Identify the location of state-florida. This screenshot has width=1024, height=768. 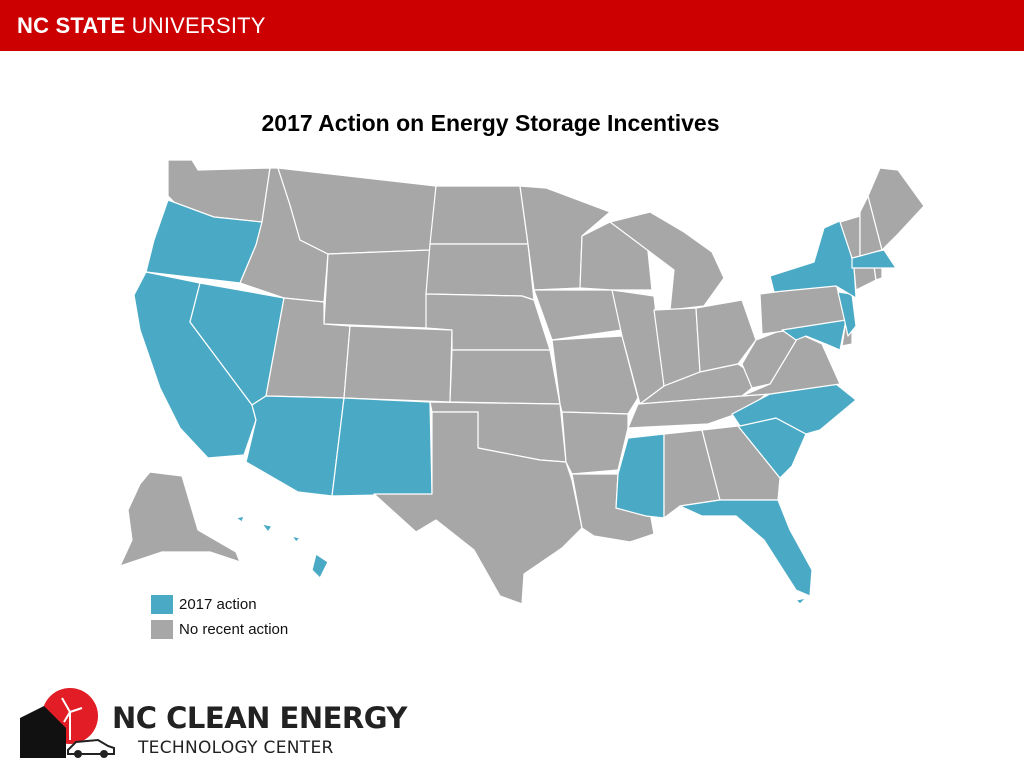
(746, 552).